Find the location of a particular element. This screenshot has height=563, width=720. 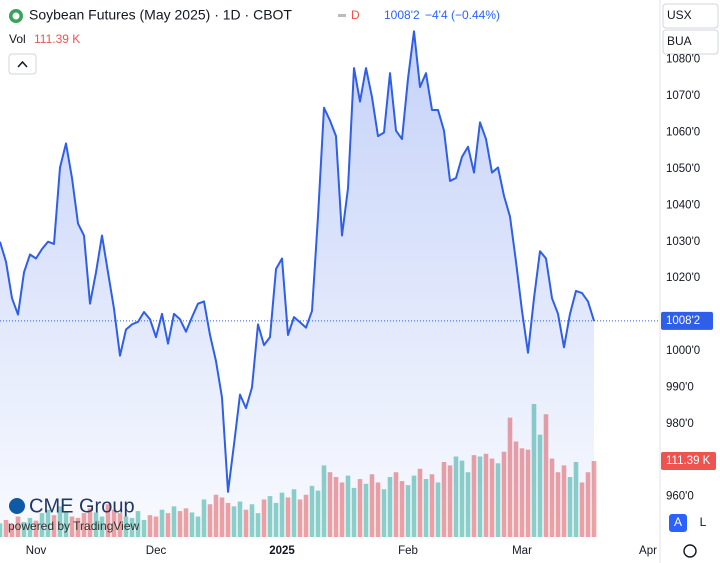

unit: BUA is located at coordinates (679, 41).